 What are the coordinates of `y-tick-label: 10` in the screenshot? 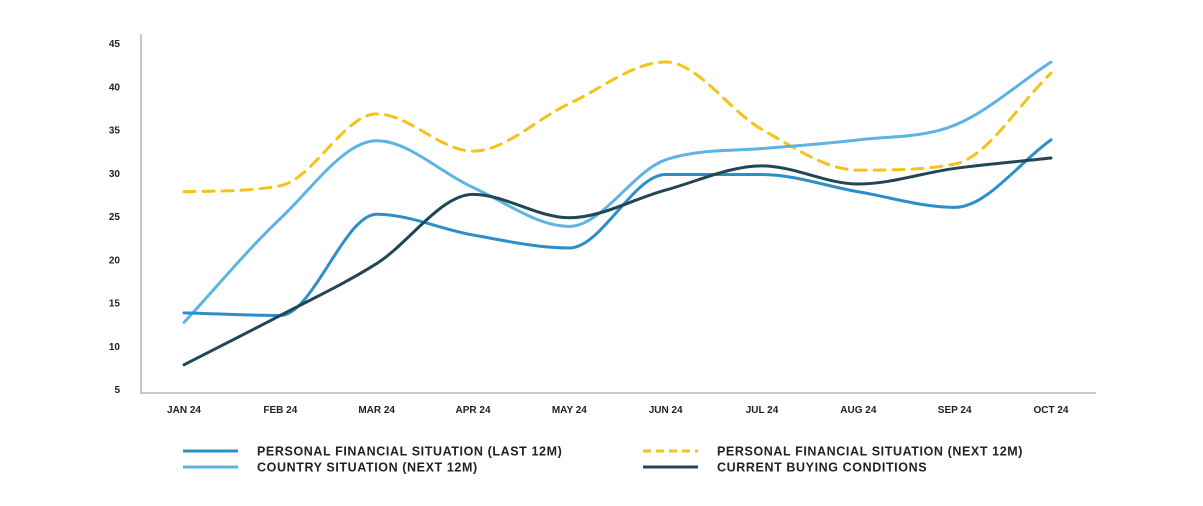 It's located at (115, 347).